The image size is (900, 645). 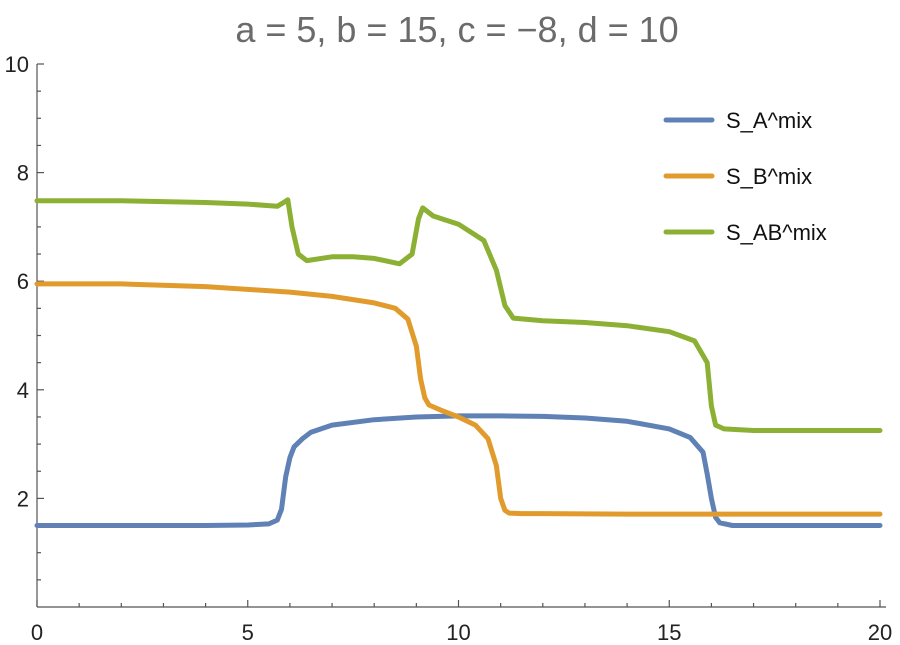 What do you see at coordinates (23, 173) in the screenshot?
I see `y-tick-label: 8` at bounding box center [23, 173].